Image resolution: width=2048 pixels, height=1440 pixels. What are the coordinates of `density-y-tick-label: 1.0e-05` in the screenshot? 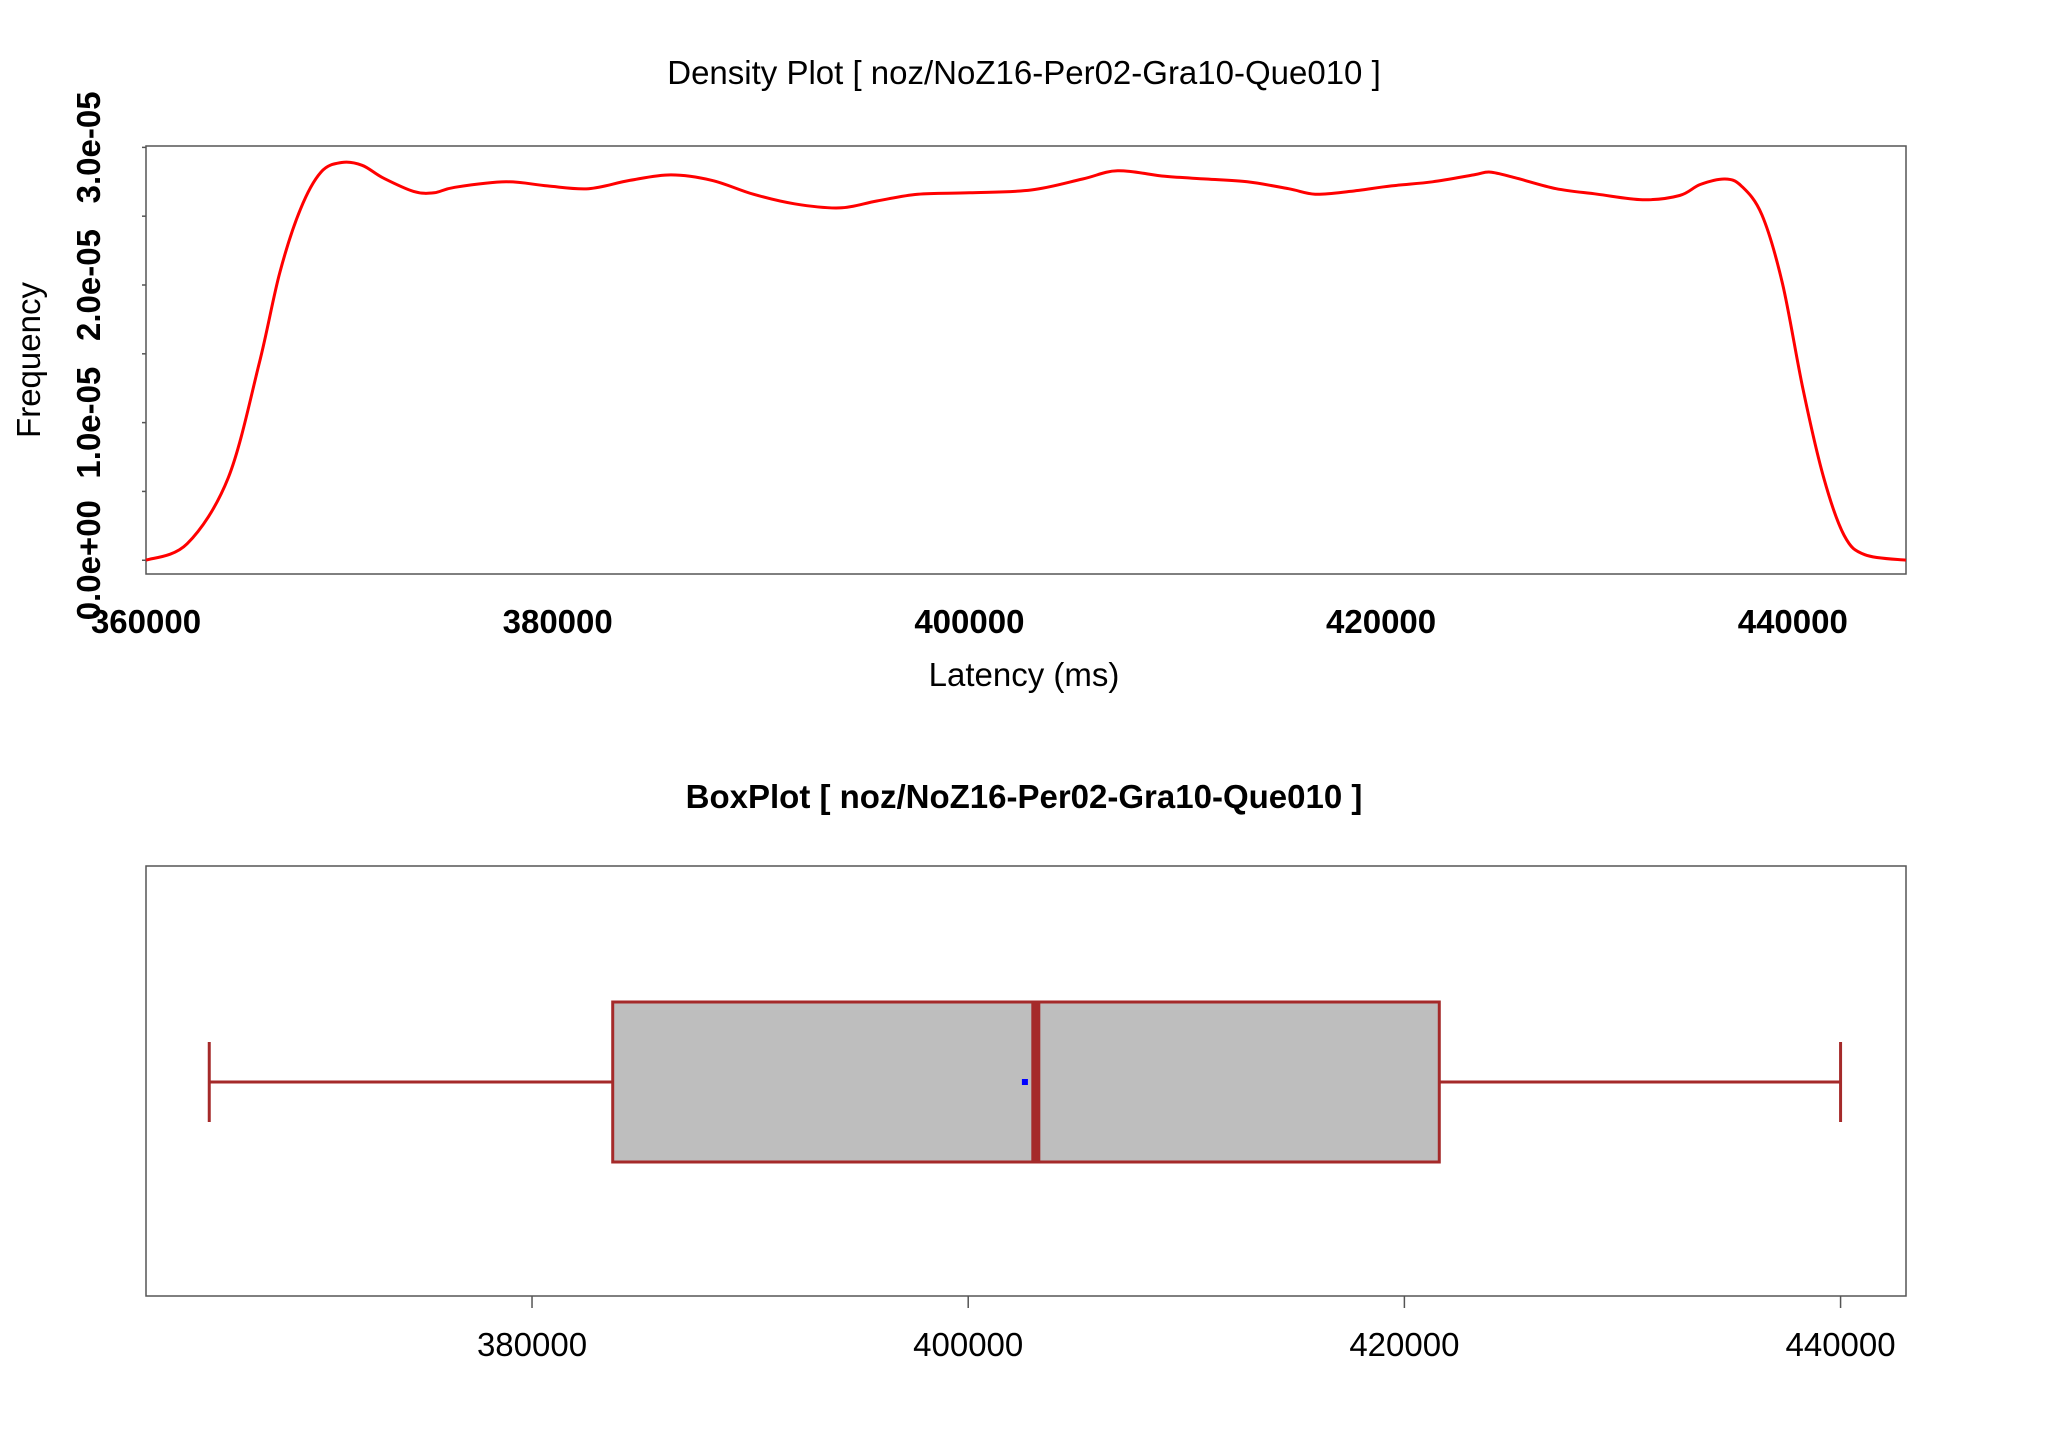 It's located at (88, 423).